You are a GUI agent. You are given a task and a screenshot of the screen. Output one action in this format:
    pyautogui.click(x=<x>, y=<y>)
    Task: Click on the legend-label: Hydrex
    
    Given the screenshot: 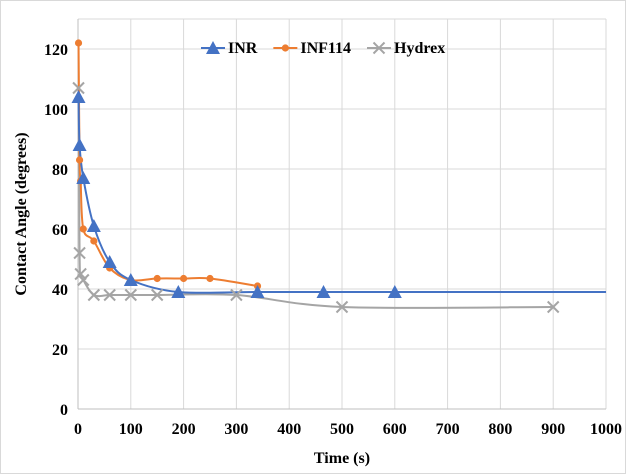 What is the action you would take?
    pyautogui.click(x=419, y=48)
    